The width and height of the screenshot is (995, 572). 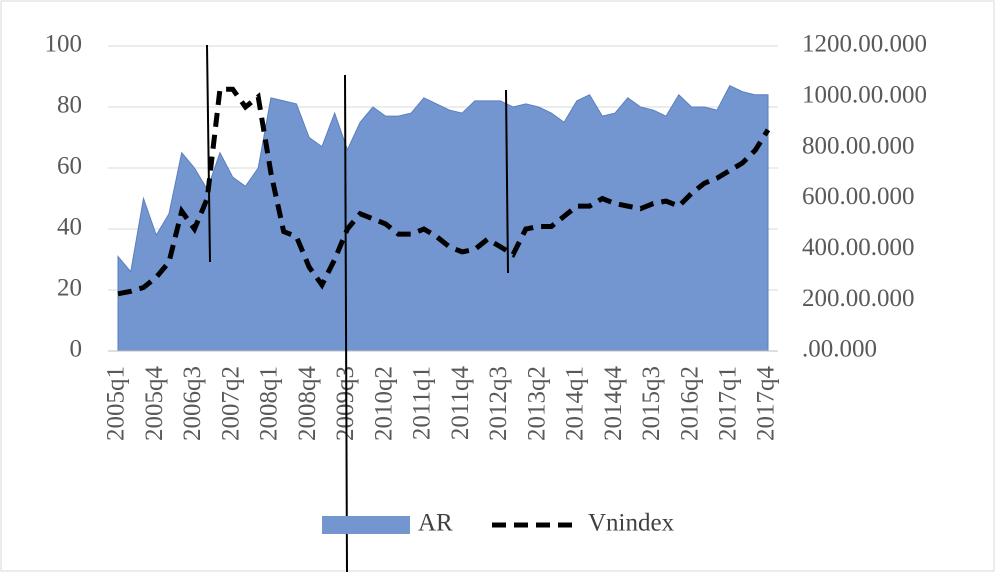 I want to click on legend-label: AR, so click(x=435, y=523).